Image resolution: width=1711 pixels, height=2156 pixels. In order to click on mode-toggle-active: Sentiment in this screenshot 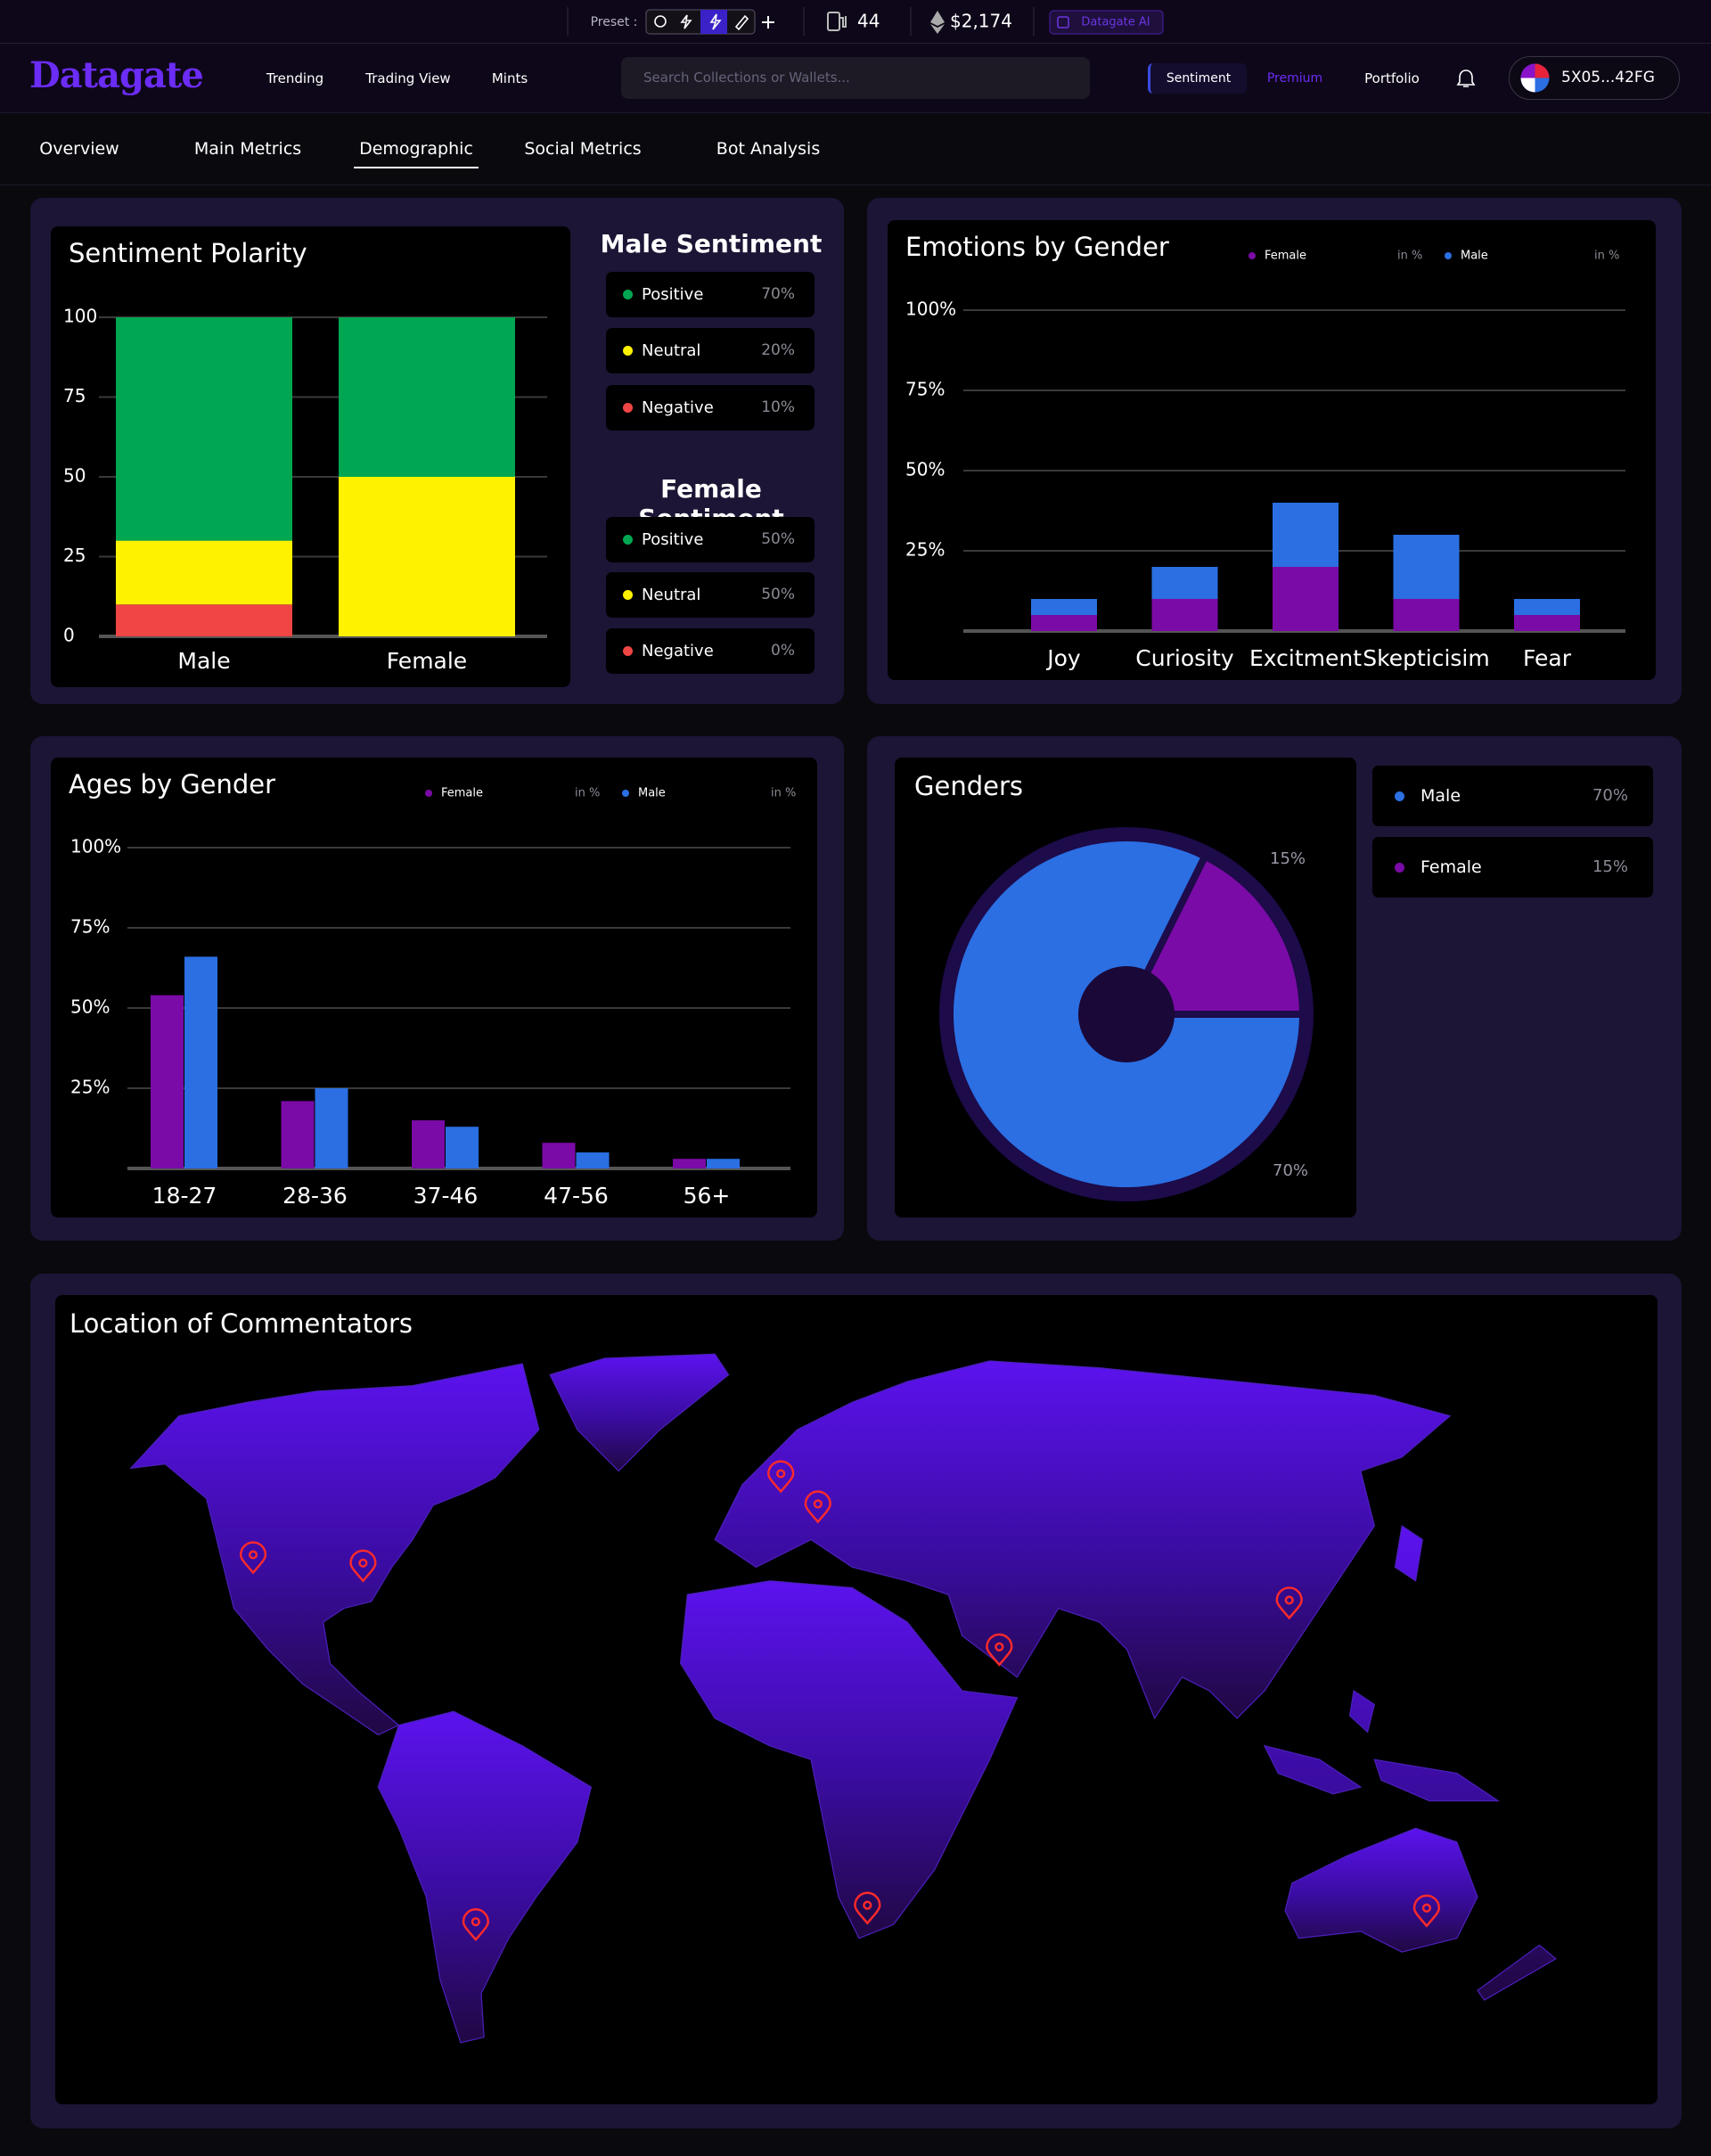, I will do `click(1197, 79)`.